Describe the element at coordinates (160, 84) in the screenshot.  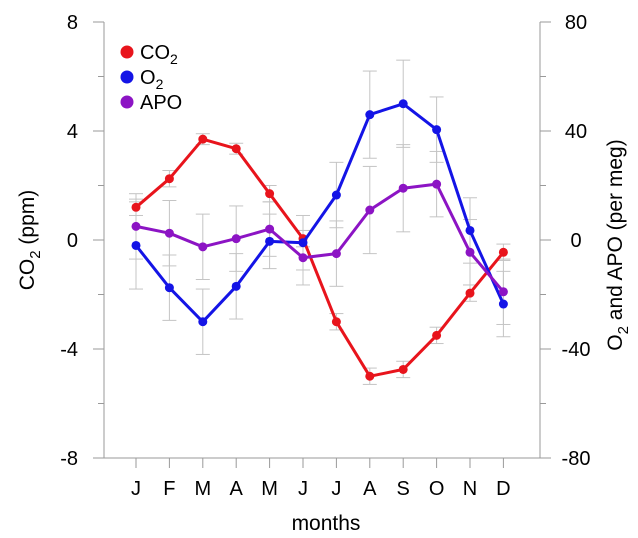
I see `o2-legend-subscript: 2` at that location.